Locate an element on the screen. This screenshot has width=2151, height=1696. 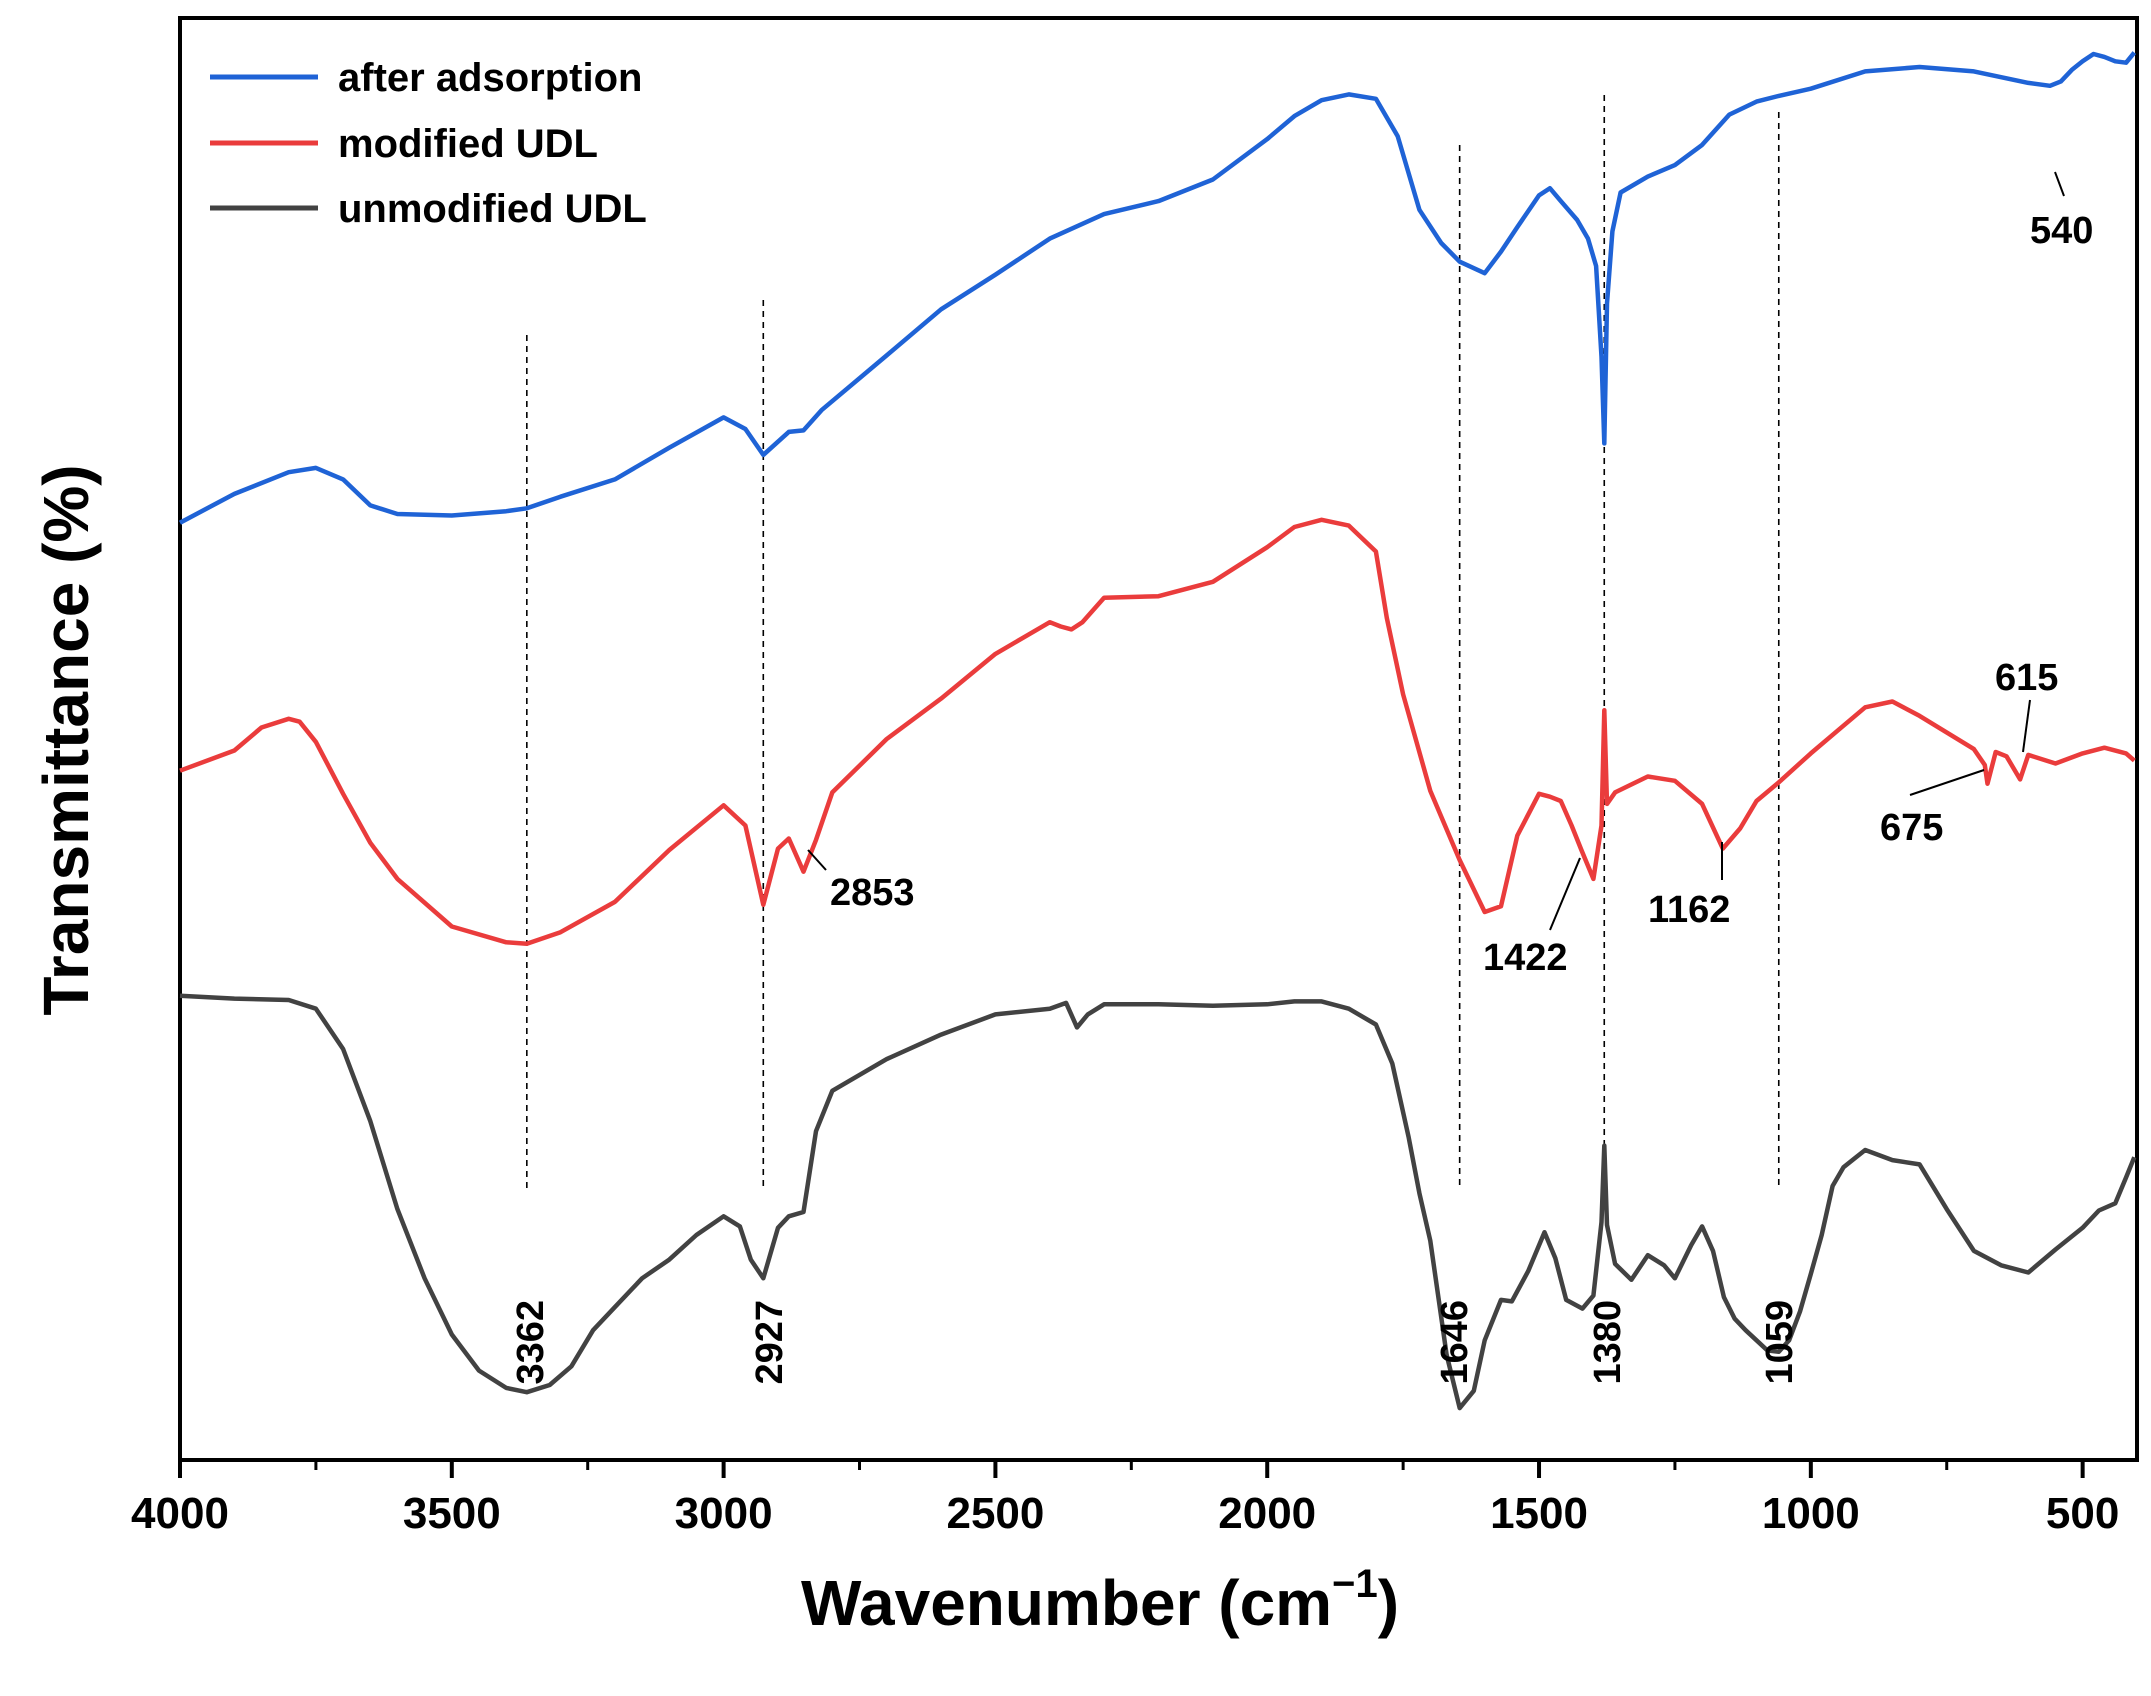
annotation-2853: 2853 is located at coordinates (872, 893).